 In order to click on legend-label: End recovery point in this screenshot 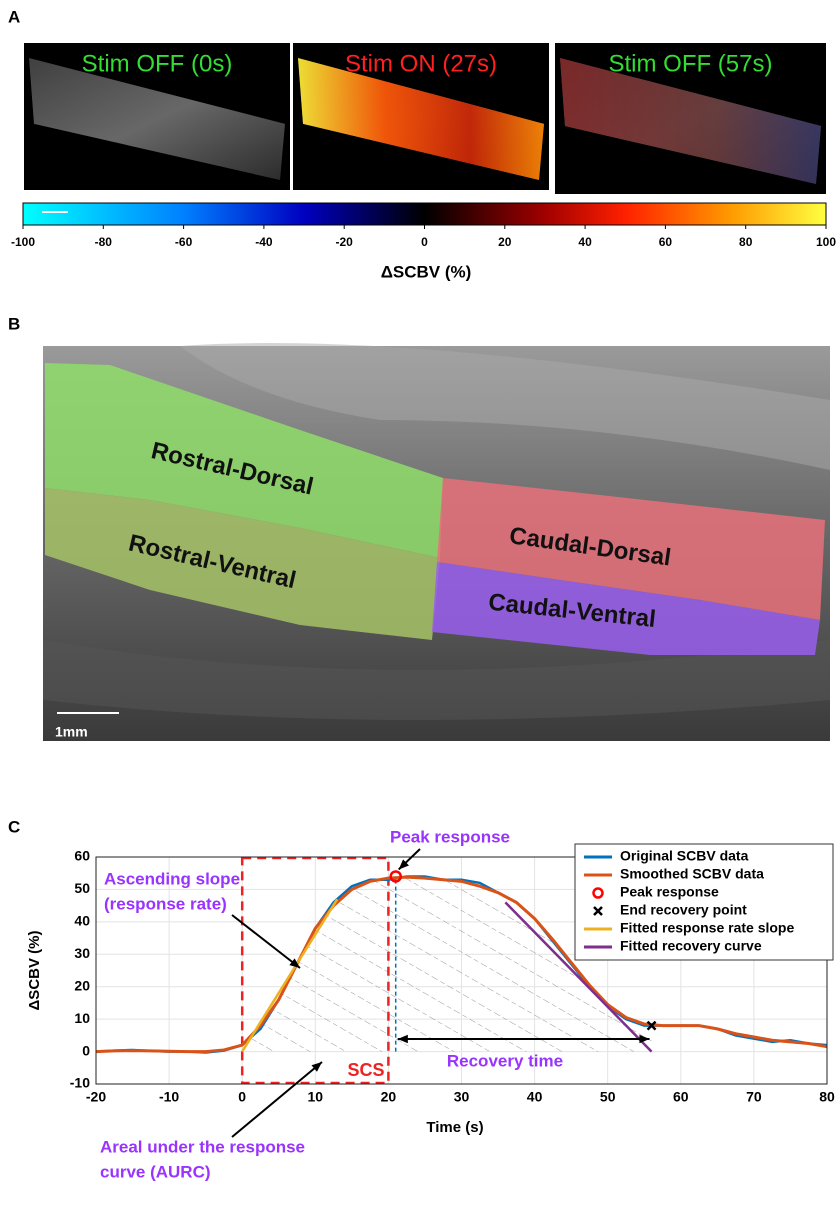, I will do `click(683, 910)`.